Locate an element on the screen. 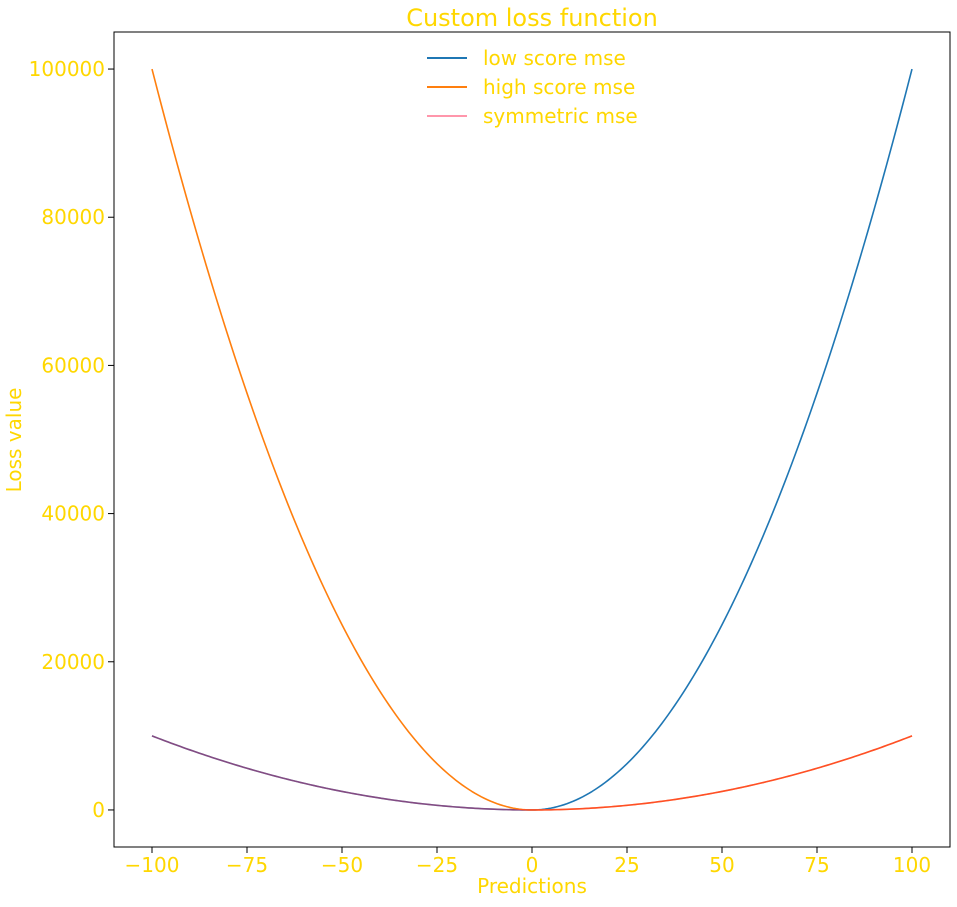  x-tick-label: −75 is located at coordinates (247, 865).